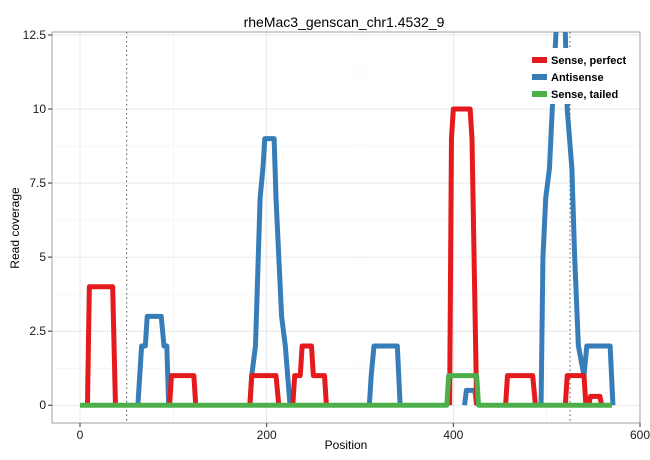 The height and width of the screenshot is (460, 650). I want to click on legend-label: Antisense, so click(577, 78).